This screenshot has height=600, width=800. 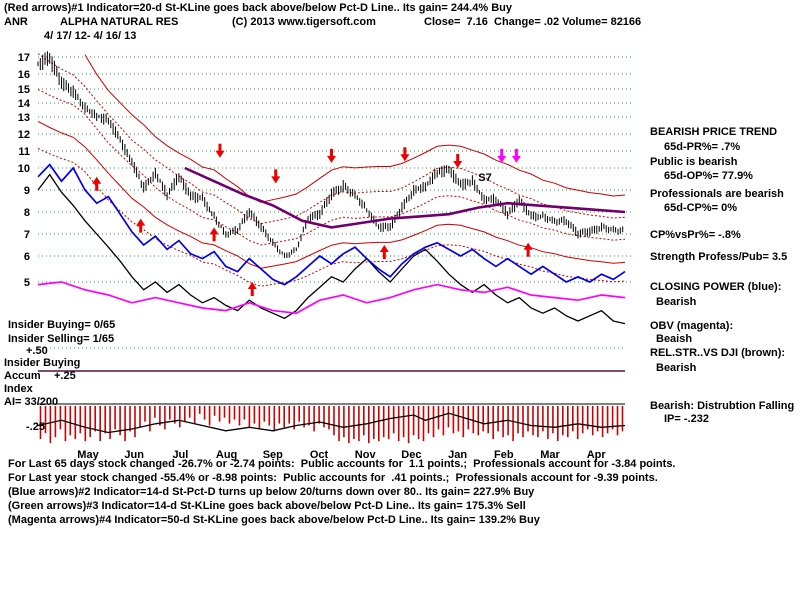 I want to click on op-stat: 65d-OP%= 77.9%, so click(x=708, y=176).